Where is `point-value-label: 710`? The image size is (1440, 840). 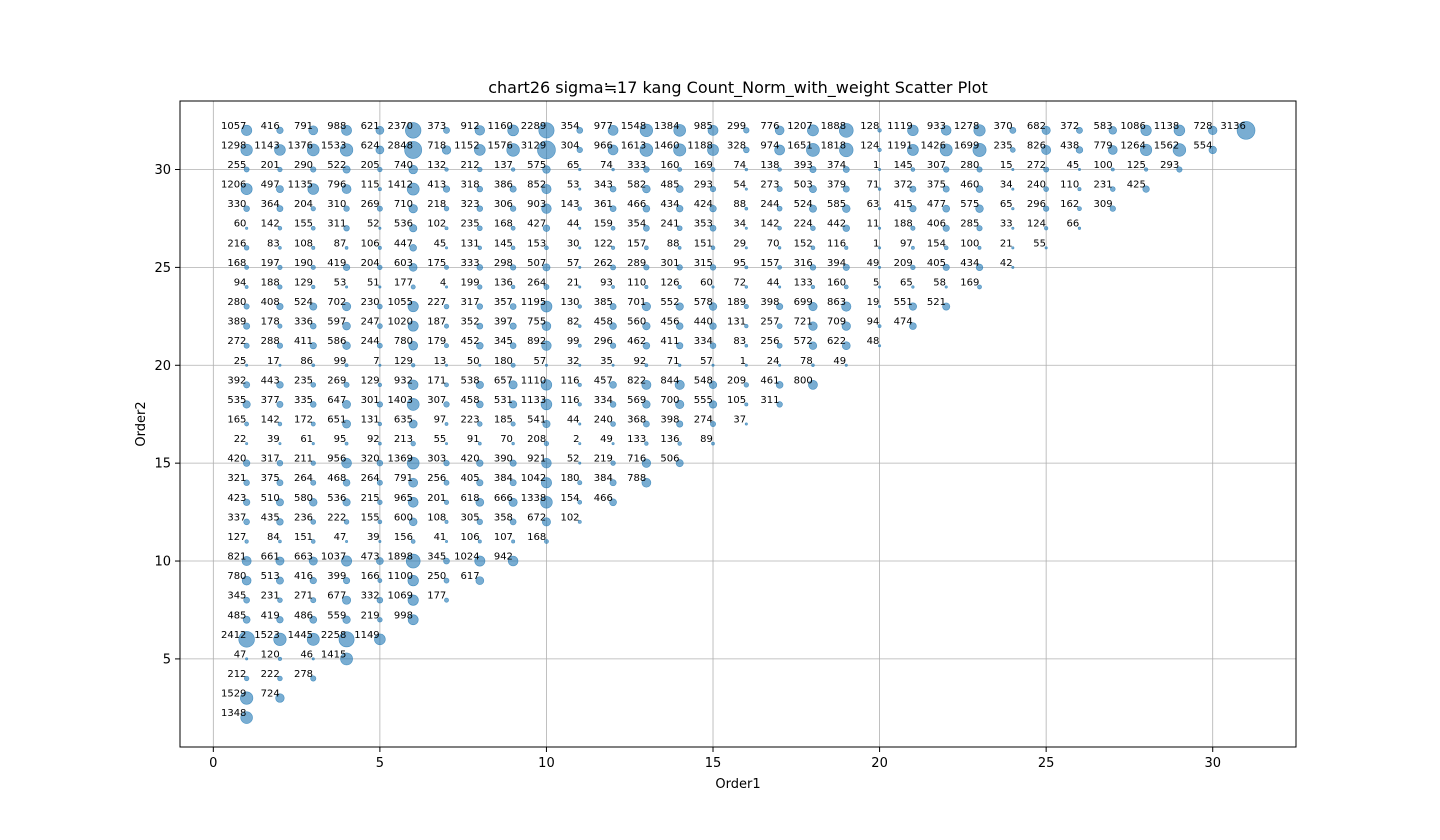 point-value-label: 710 is located at coordinates (403, 204).